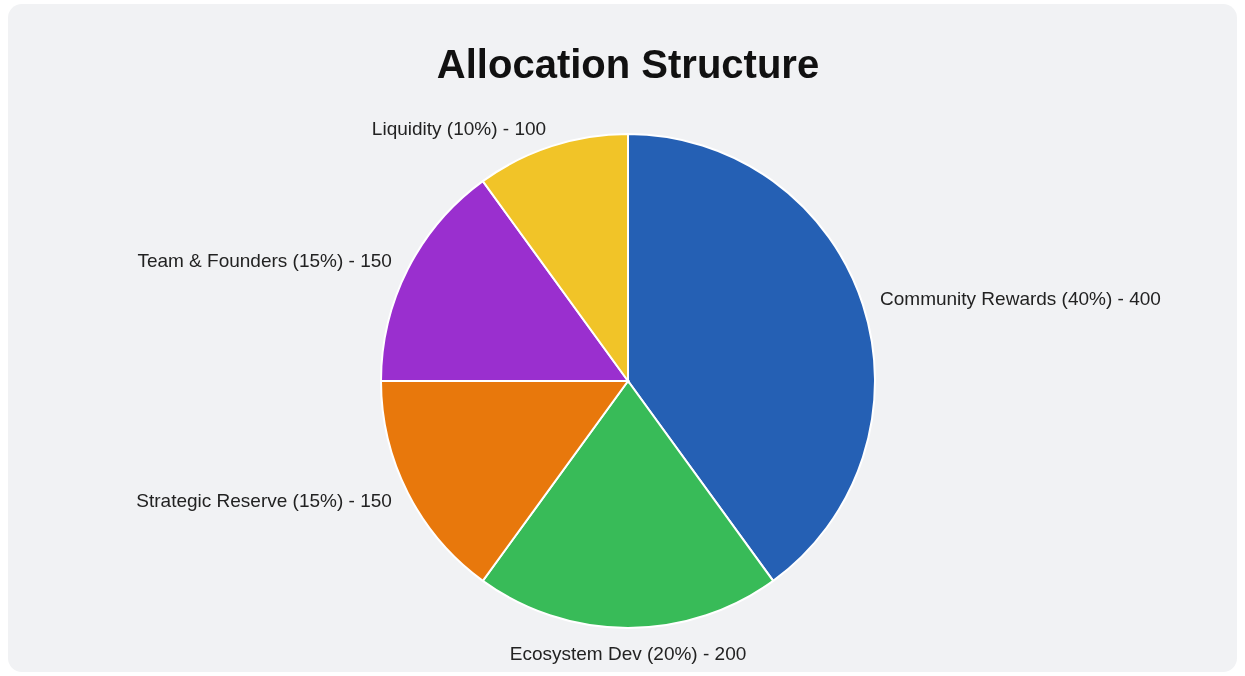 The height and width of the screenshot is (676, 1245). Describe the element at coordinates (628, 653) in the screenshot. I see `slice-label: Ecosystem Dev (20%) - 200` at that location.